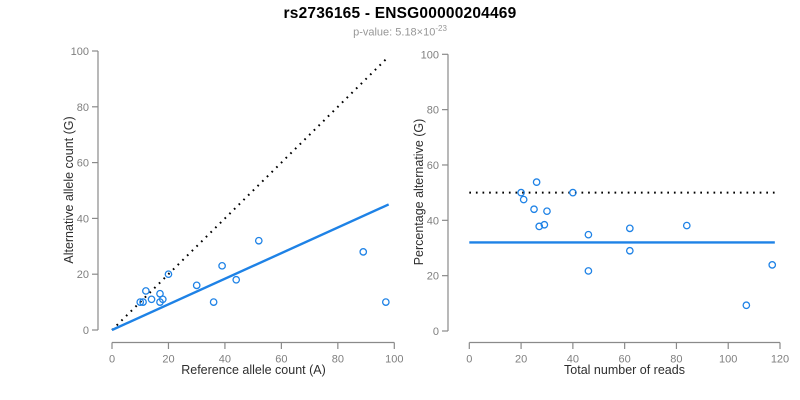  I want to click on figure-subtitle: p-value: 5.18×10-23, so click(400, 31).